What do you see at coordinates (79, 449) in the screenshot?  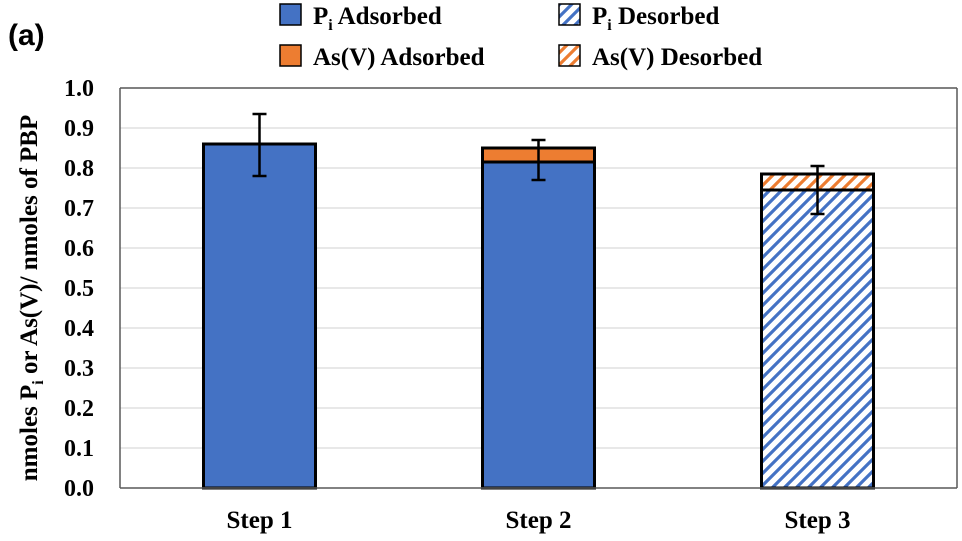 I see `y-tick-label: 0.1` at bounding box center [79, 449].